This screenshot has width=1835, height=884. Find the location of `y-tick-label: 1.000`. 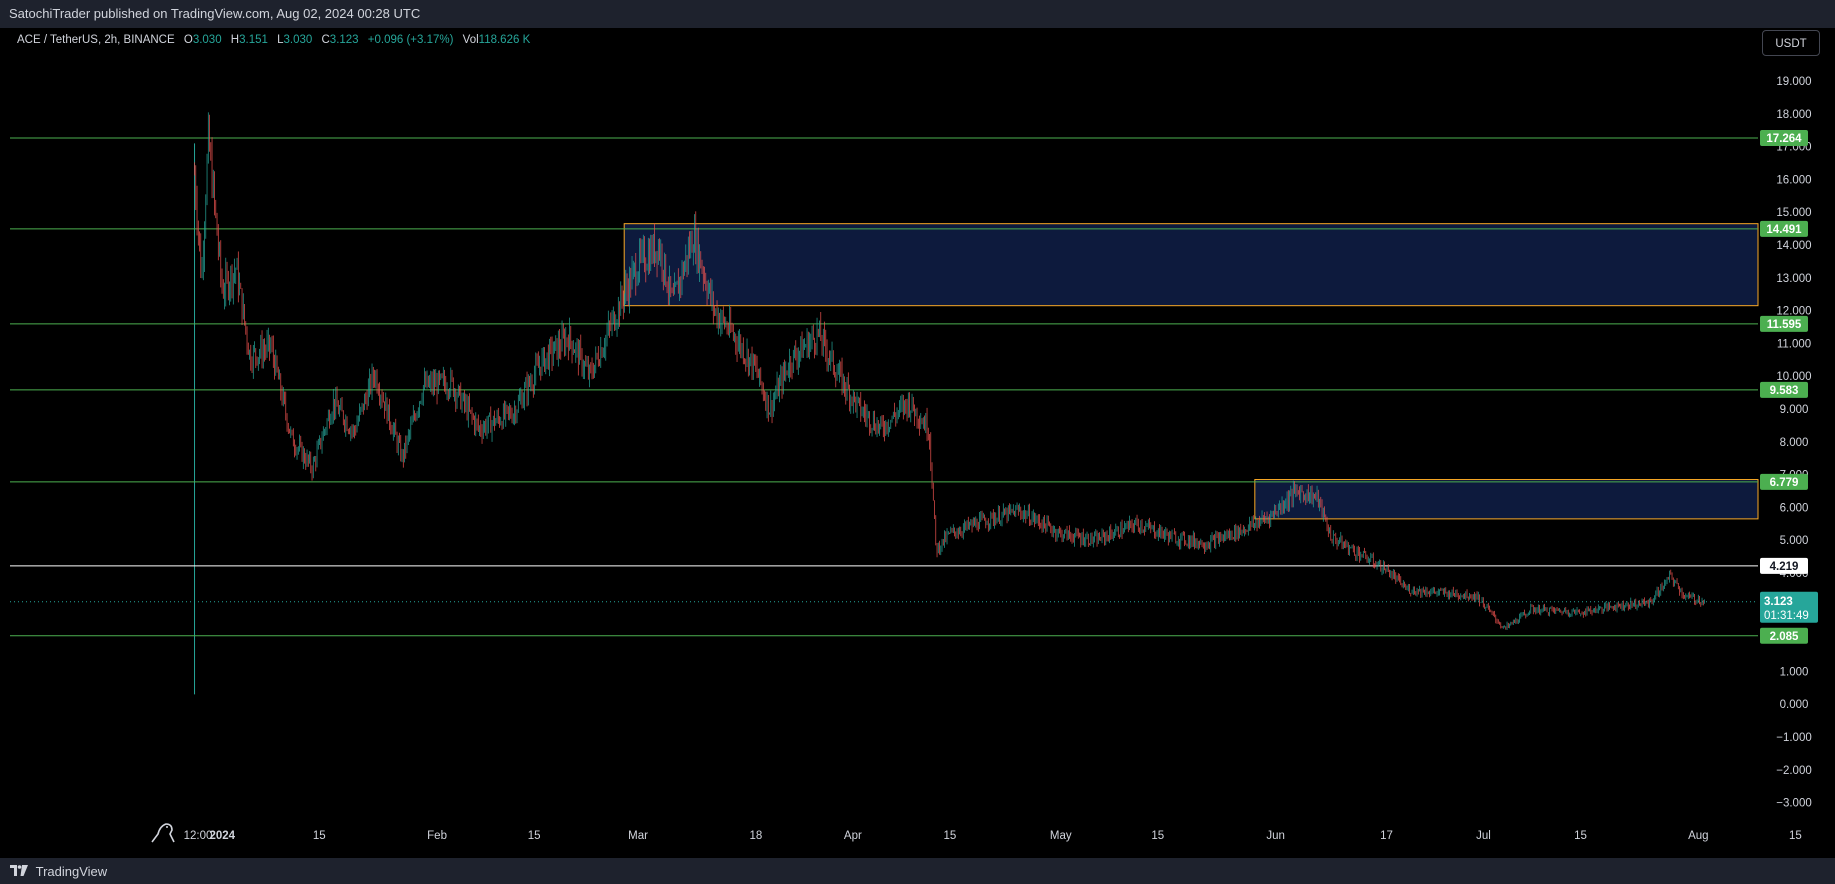

y-tick-label: 1.000 is located at coordinates (1794, 672).